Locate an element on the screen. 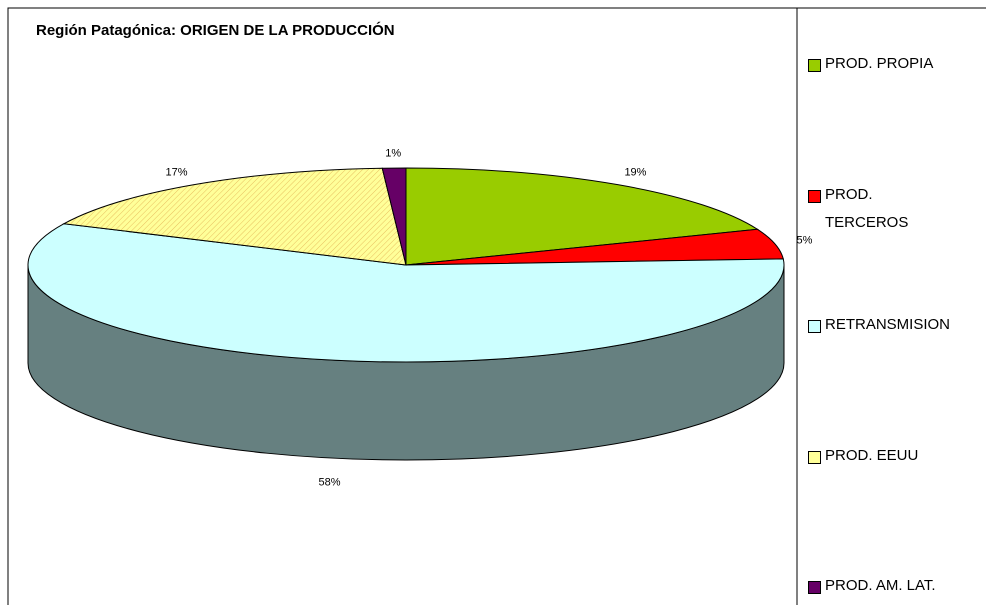  legend-item: PROD. PROPIA is located at coordinates (879, 66).